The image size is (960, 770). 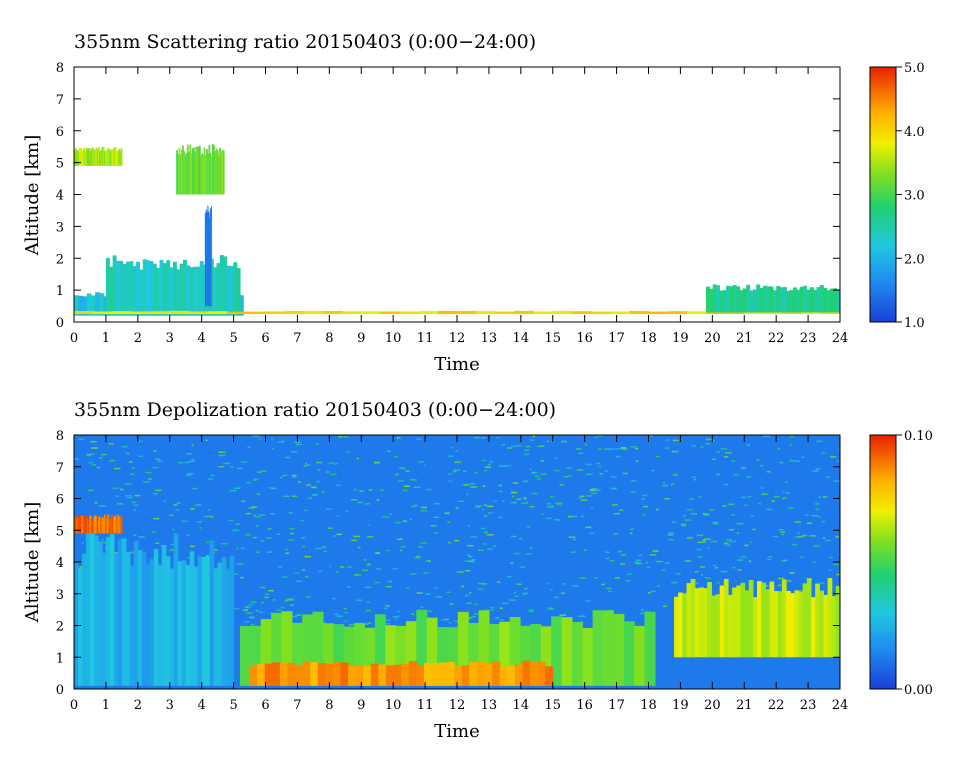 I want to click on scattering-x-label: Time, so click(x=456, y=364).